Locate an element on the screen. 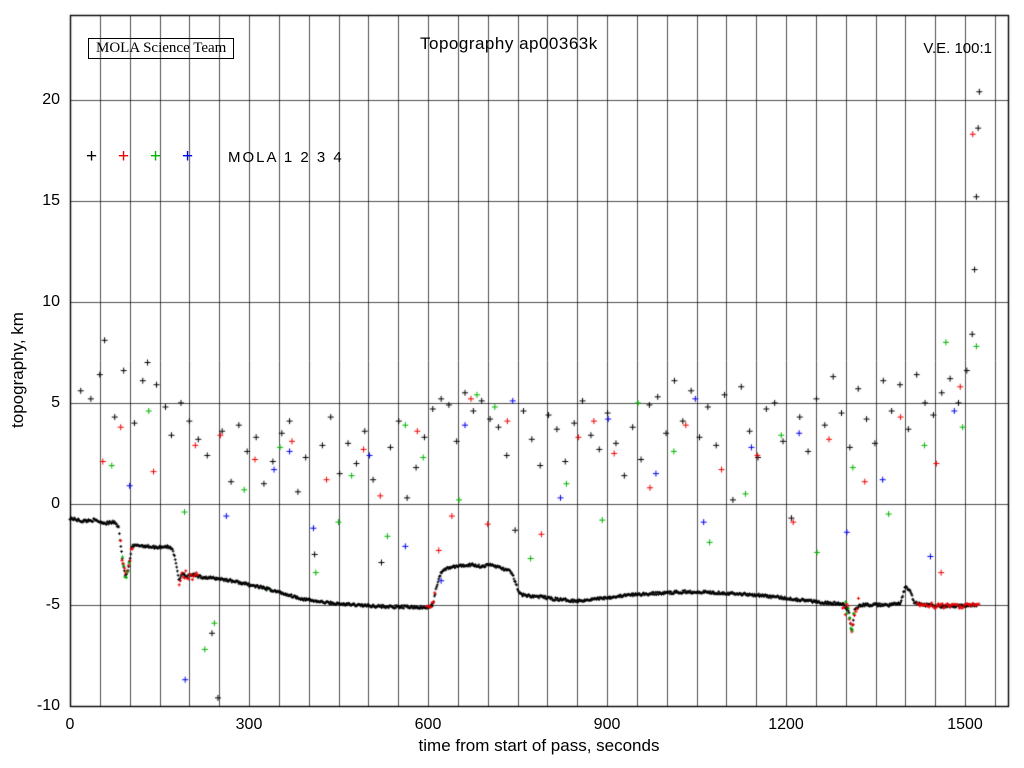 This screenshot has width=1024, height=768. x-tick-label: 900 is located at coordinates (607, 724).